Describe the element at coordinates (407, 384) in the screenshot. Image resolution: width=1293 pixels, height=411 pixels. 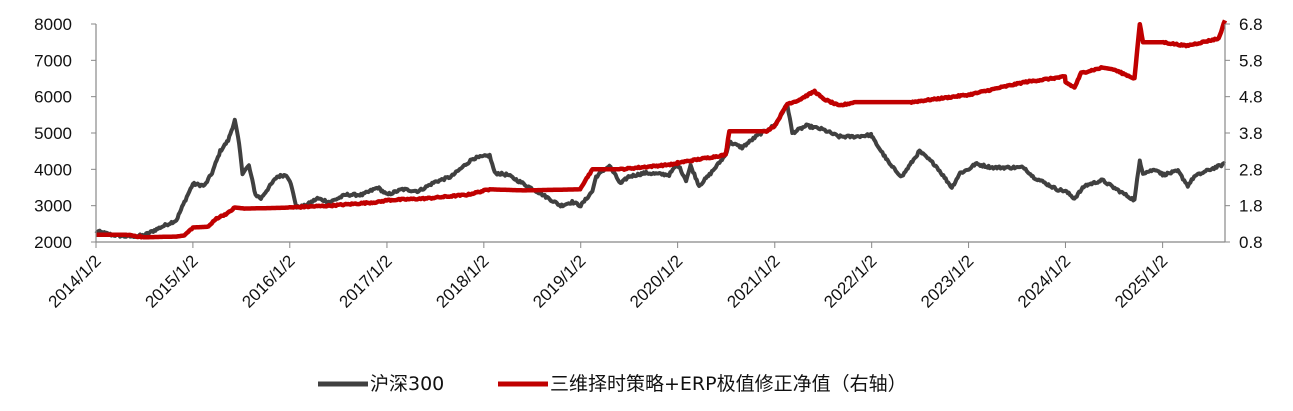
I see `legend-label: 沪深300` at that location.